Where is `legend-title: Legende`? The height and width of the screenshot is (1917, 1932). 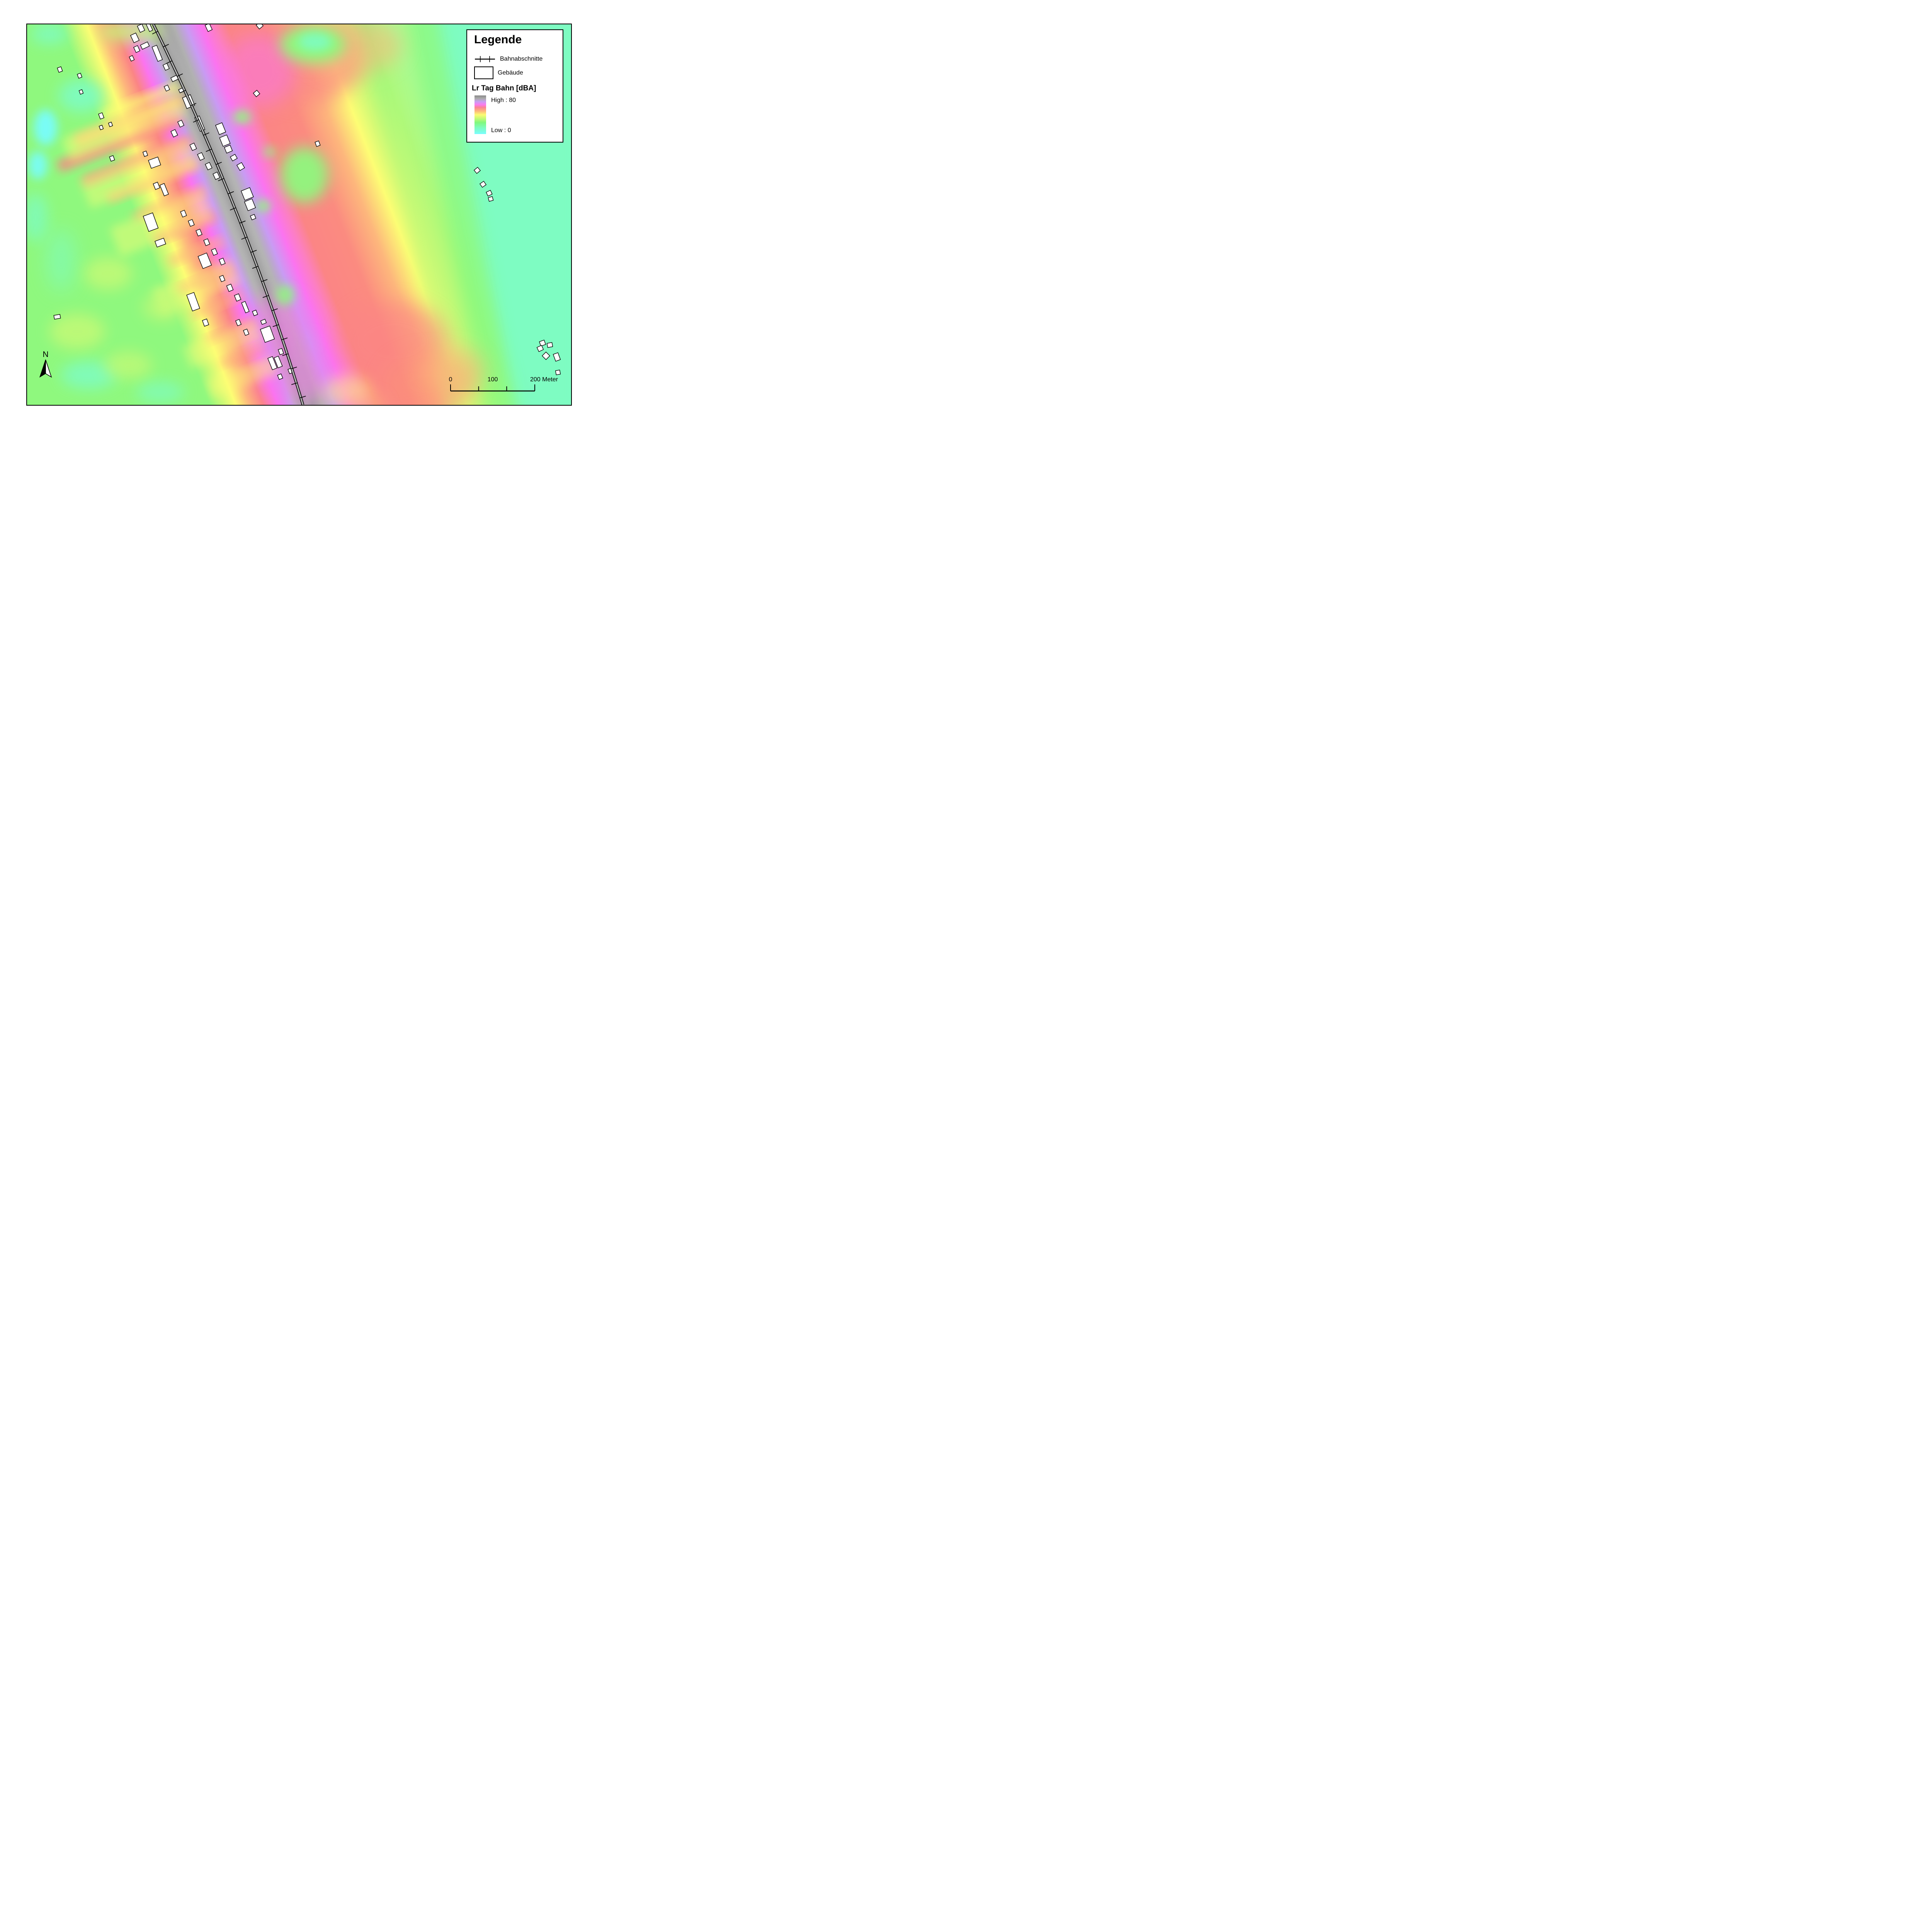
legend-title: Legende is located at coordinates (498, 39).